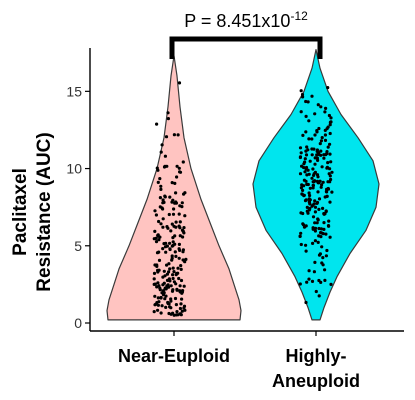 This screenshot has height=400, width=415. I want to click on category-label: Aneuploid, so click(316, 381).